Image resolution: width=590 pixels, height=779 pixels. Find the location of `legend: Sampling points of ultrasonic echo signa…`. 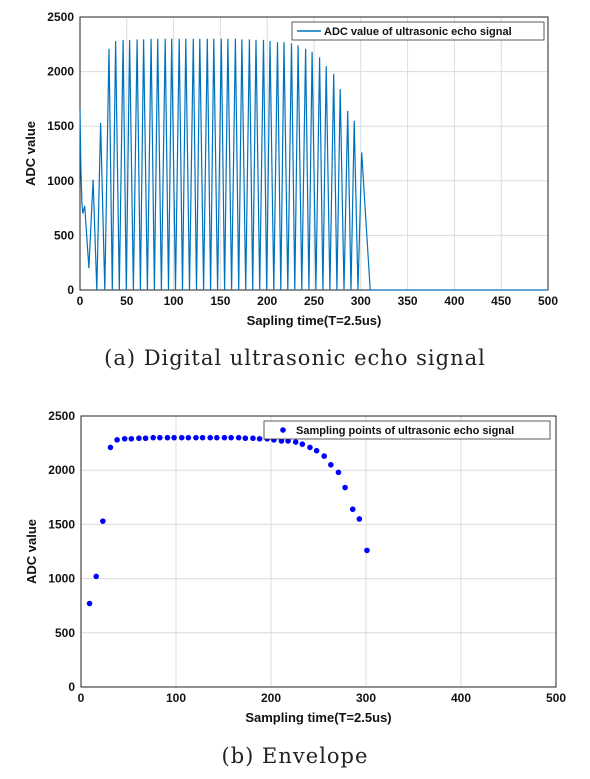

legend: Sampling points of ultrasonic echo signa… is located at coordinates (407, 430).